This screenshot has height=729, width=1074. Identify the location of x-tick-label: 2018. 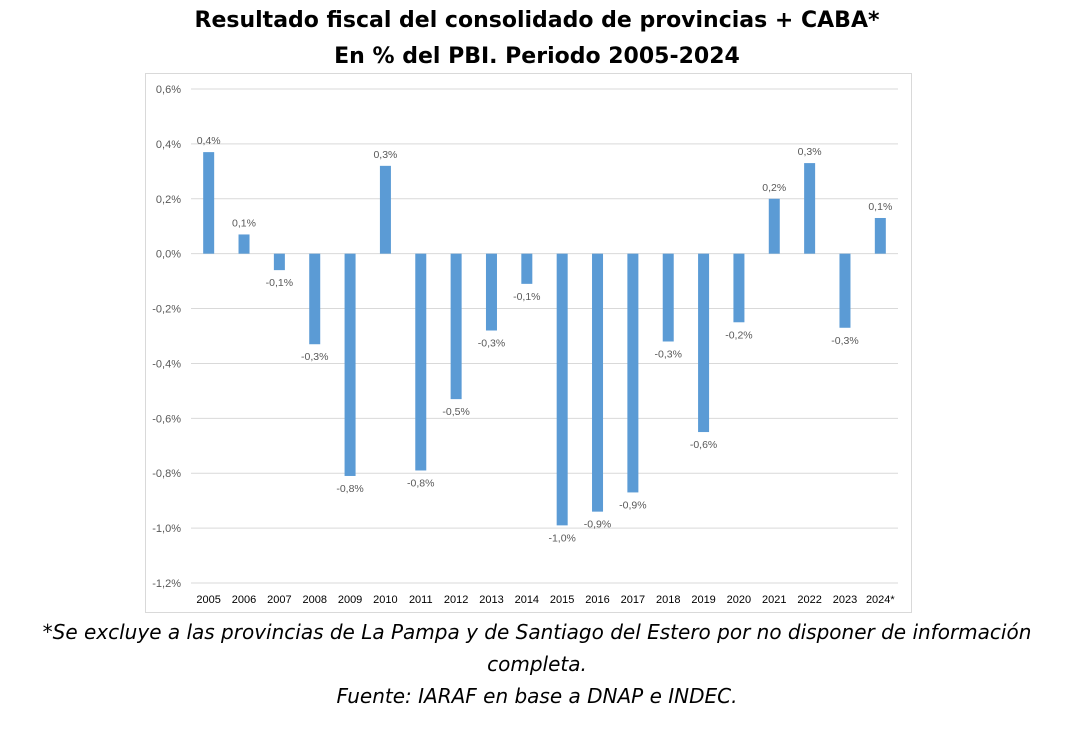
(668, 600).